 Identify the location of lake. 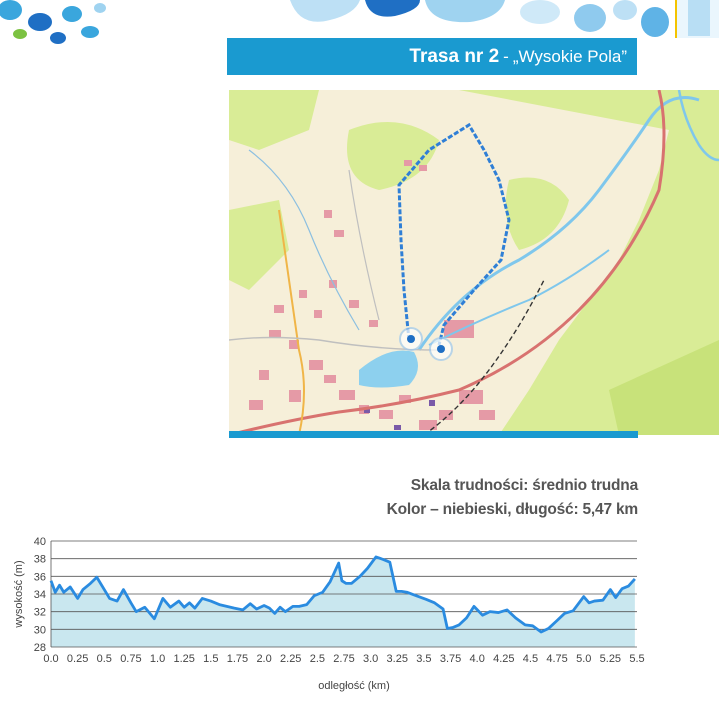
(388, 369).